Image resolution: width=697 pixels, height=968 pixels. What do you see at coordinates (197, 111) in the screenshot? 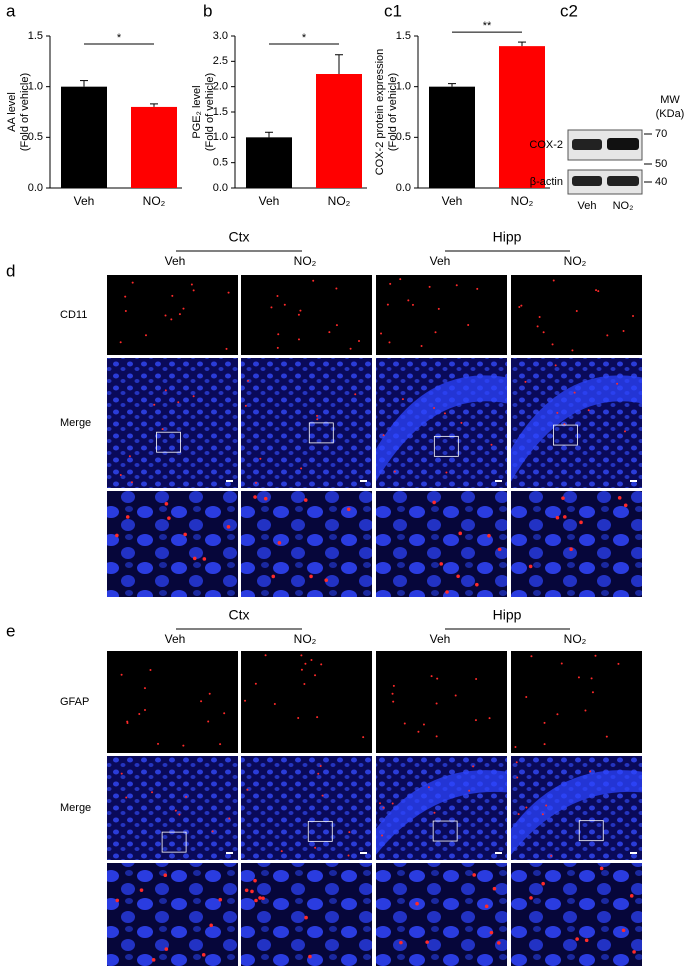
I see `y-axis-label: PGE₂ level` at bounding box center [197, 111].